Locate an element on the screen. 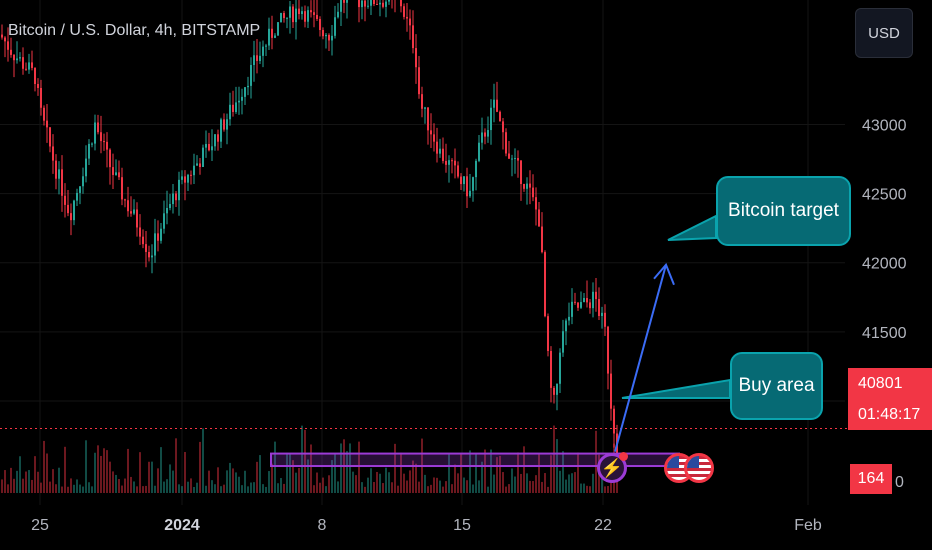 This screenshot has width=932, height=550. bolt-icon: ⚡ is located at coordinates (612, 468).